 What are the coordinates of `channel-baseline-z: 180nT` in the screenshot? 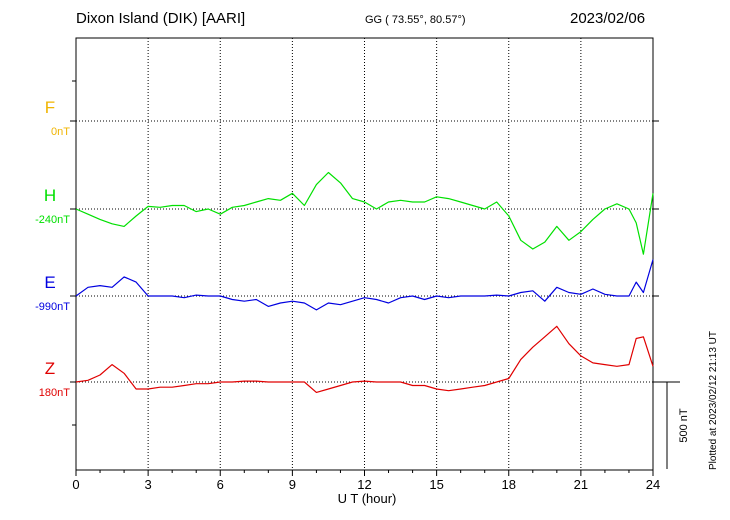 It's located at (54, 393).